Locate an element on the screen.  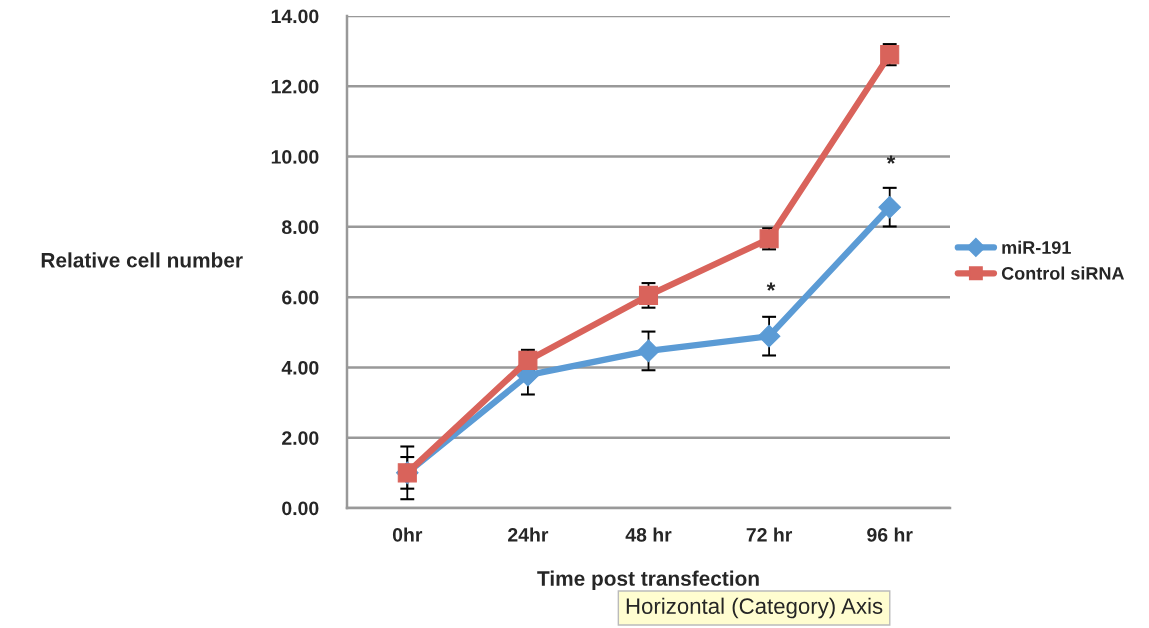
legend-label: miR-191 is located at coordinates (1036, 247).